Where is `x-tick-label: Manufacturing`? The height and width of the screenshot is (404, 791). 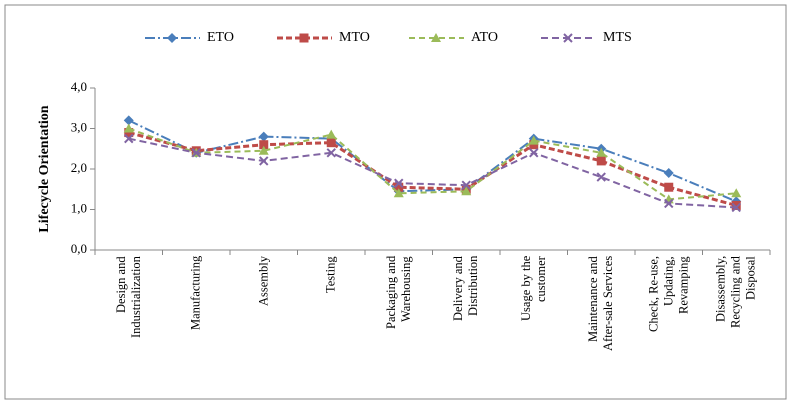 x-tick-label: Manufacturing is located at coordinates (195, 293).